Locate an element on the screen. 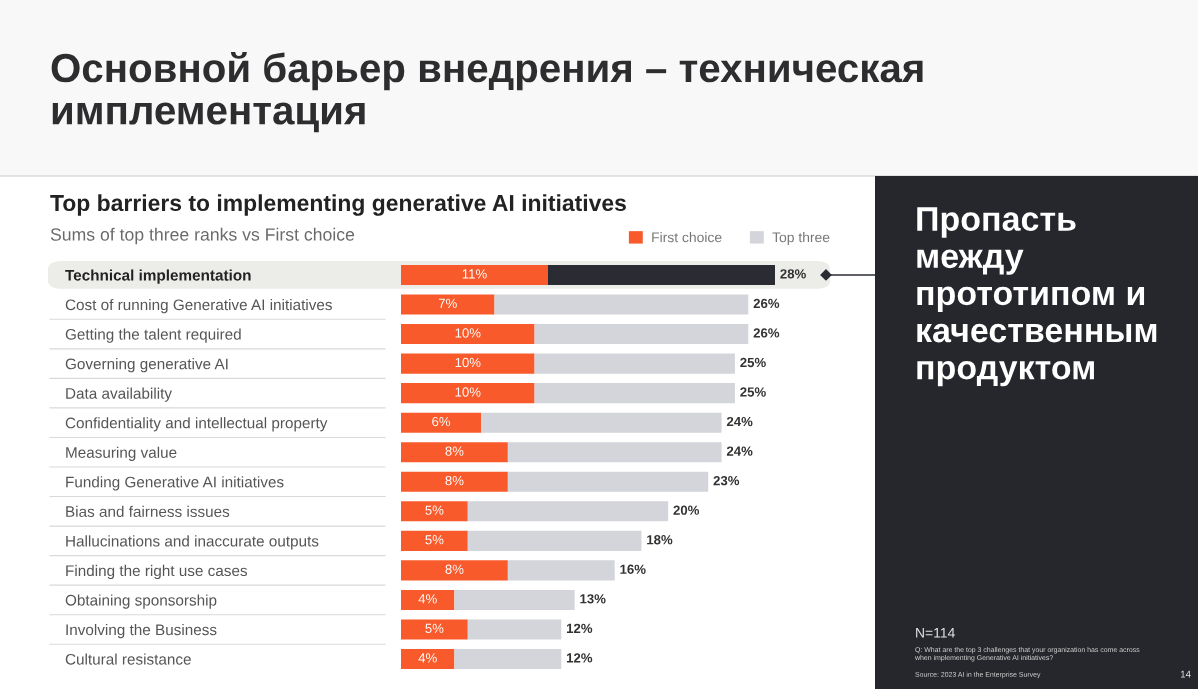 This screenshot has height=689, width=1198. text: N=114 is located at coordinates (935, 633).